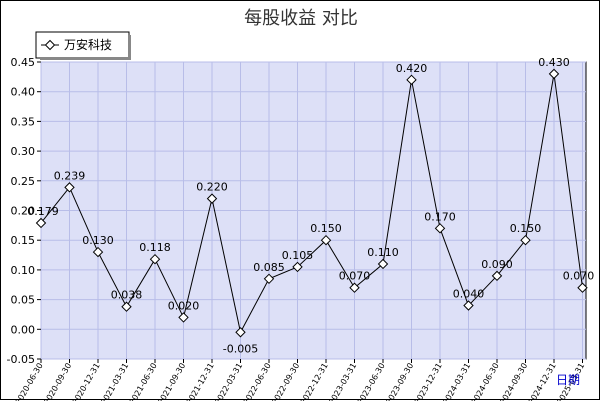 The width and height of the screenshot is (600, 401). What do you see at coordinates (314, 381) in the screenshot?
I see `x-tick-label: 2022-12-31` at bounding box center [314, 381].